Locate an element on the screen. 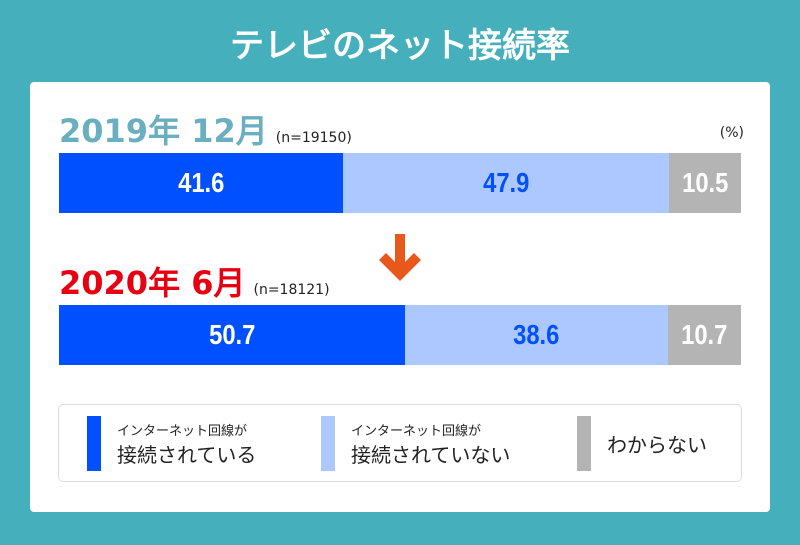 Image resolution: width=800 pixels, height=545 pixels. legend-item-connected: インターネット回線が接続されている is located at coordinates (171, 443).